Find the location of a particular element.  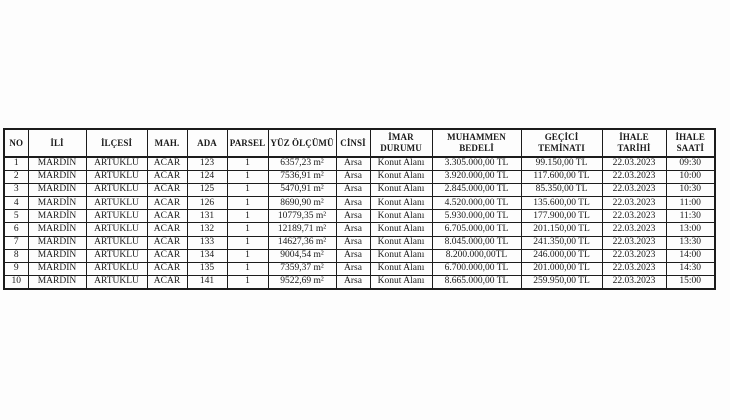

table-cell: 5.930.000,00 TL is located at coordinates (476, 216).